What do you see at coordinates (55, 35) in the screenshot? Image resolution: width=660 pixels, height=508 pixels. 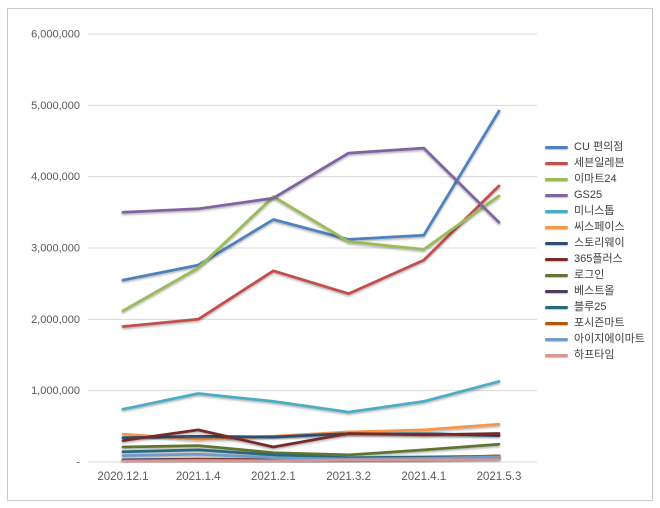 I see `y-axis-tick-label: 6,000,000` at bounding box center [55, 35].